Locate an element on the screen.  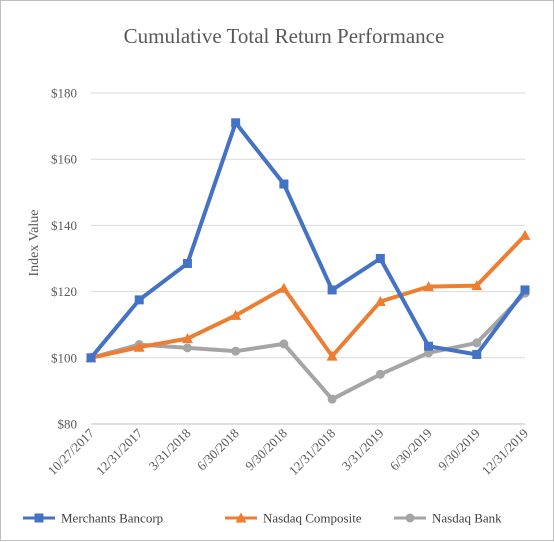
legend-label: Nasdaq Bank is located at coordinates (467, 518).